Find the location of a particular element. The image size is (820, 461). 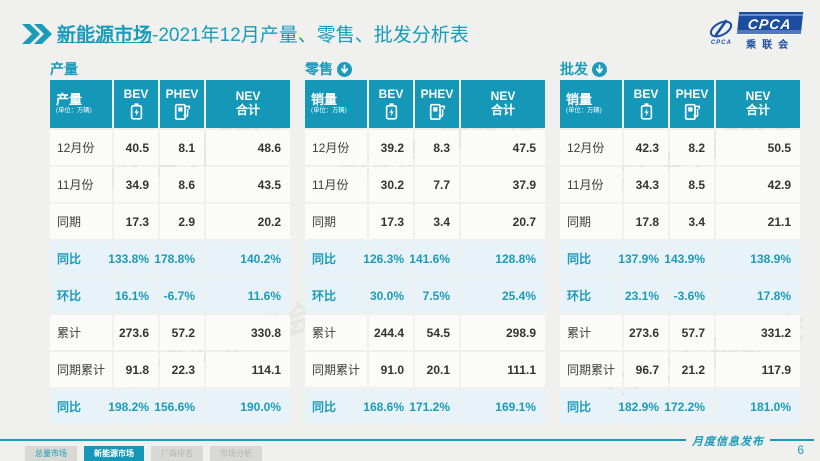

cell-phev: 171.2% is located at coordinates (434, 406).